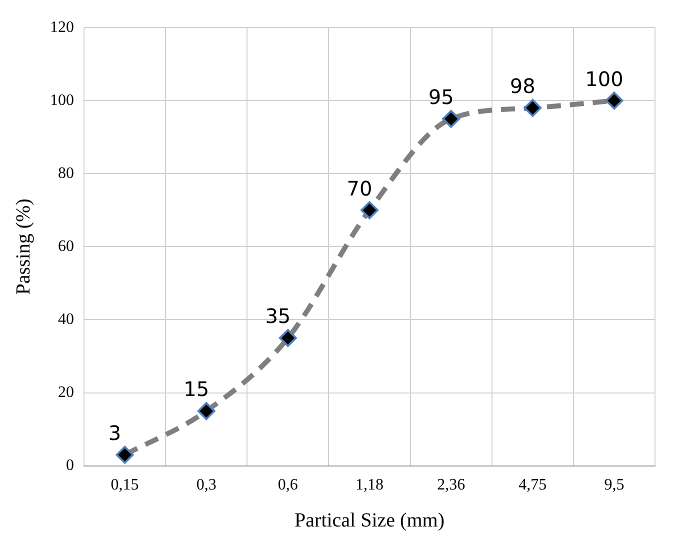  Describe the element at coordinates (441, 97) in the screenshot. I see `data-label: 95` at that location.